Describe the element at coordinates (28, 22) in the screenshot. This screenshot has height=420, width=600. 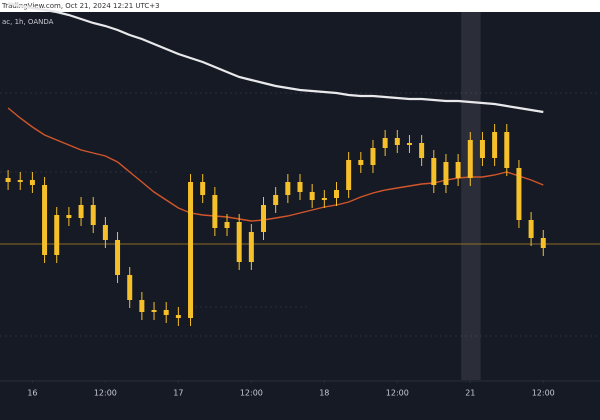
I see `symbol-label: ac, 1h, OANDA` at that location.